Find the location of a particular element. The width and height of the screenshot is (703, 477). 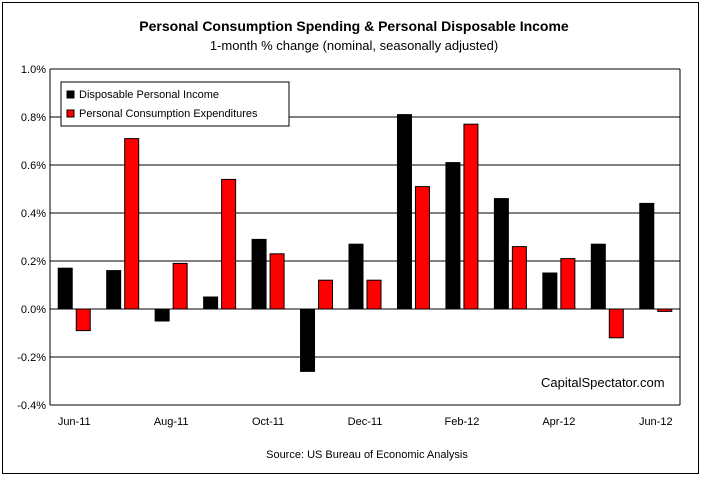

y-tick-label: 1.0% is located at coordinates (33, 70).